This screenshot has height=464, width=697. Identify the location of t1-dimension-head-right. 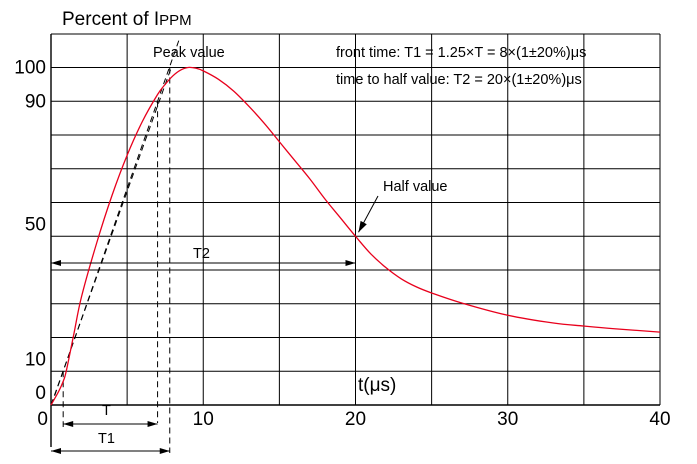
(164, 451).